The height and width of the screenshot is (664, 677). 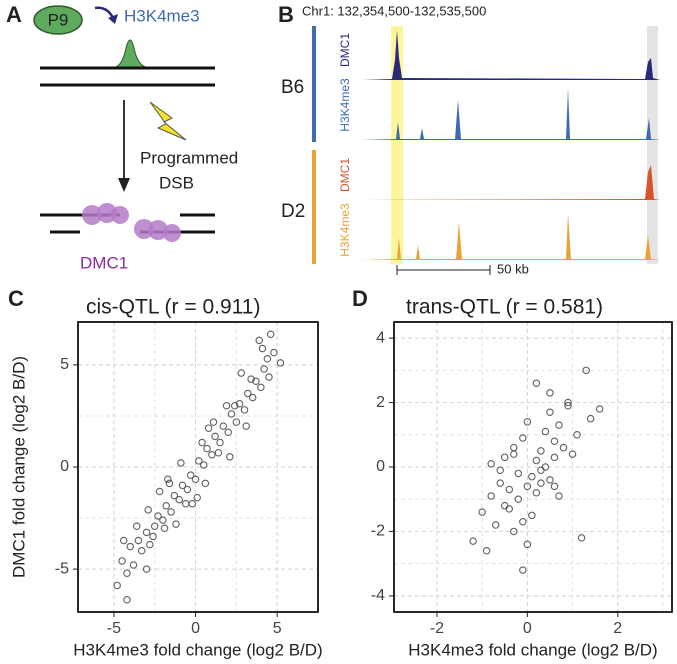 What do you see at coordinates (189, 157) in the screenshot?
I see `event-label: Programmed` at bounding box center [189, 157].